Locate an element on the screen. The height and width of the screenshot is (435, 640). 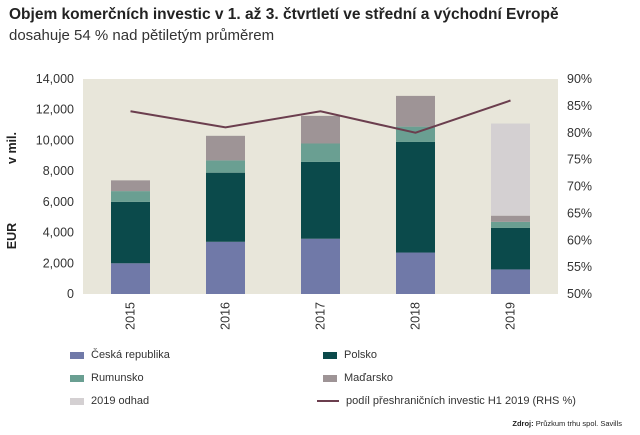
y-tick-label: 0 is located at coordinates (70, 294).